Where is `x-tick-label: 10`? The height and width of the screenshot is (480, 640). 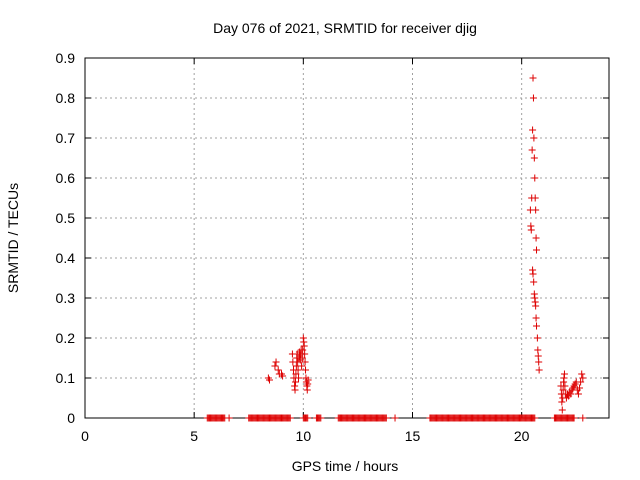 x-tick-label: 10 is located at coordinates (304, 436).